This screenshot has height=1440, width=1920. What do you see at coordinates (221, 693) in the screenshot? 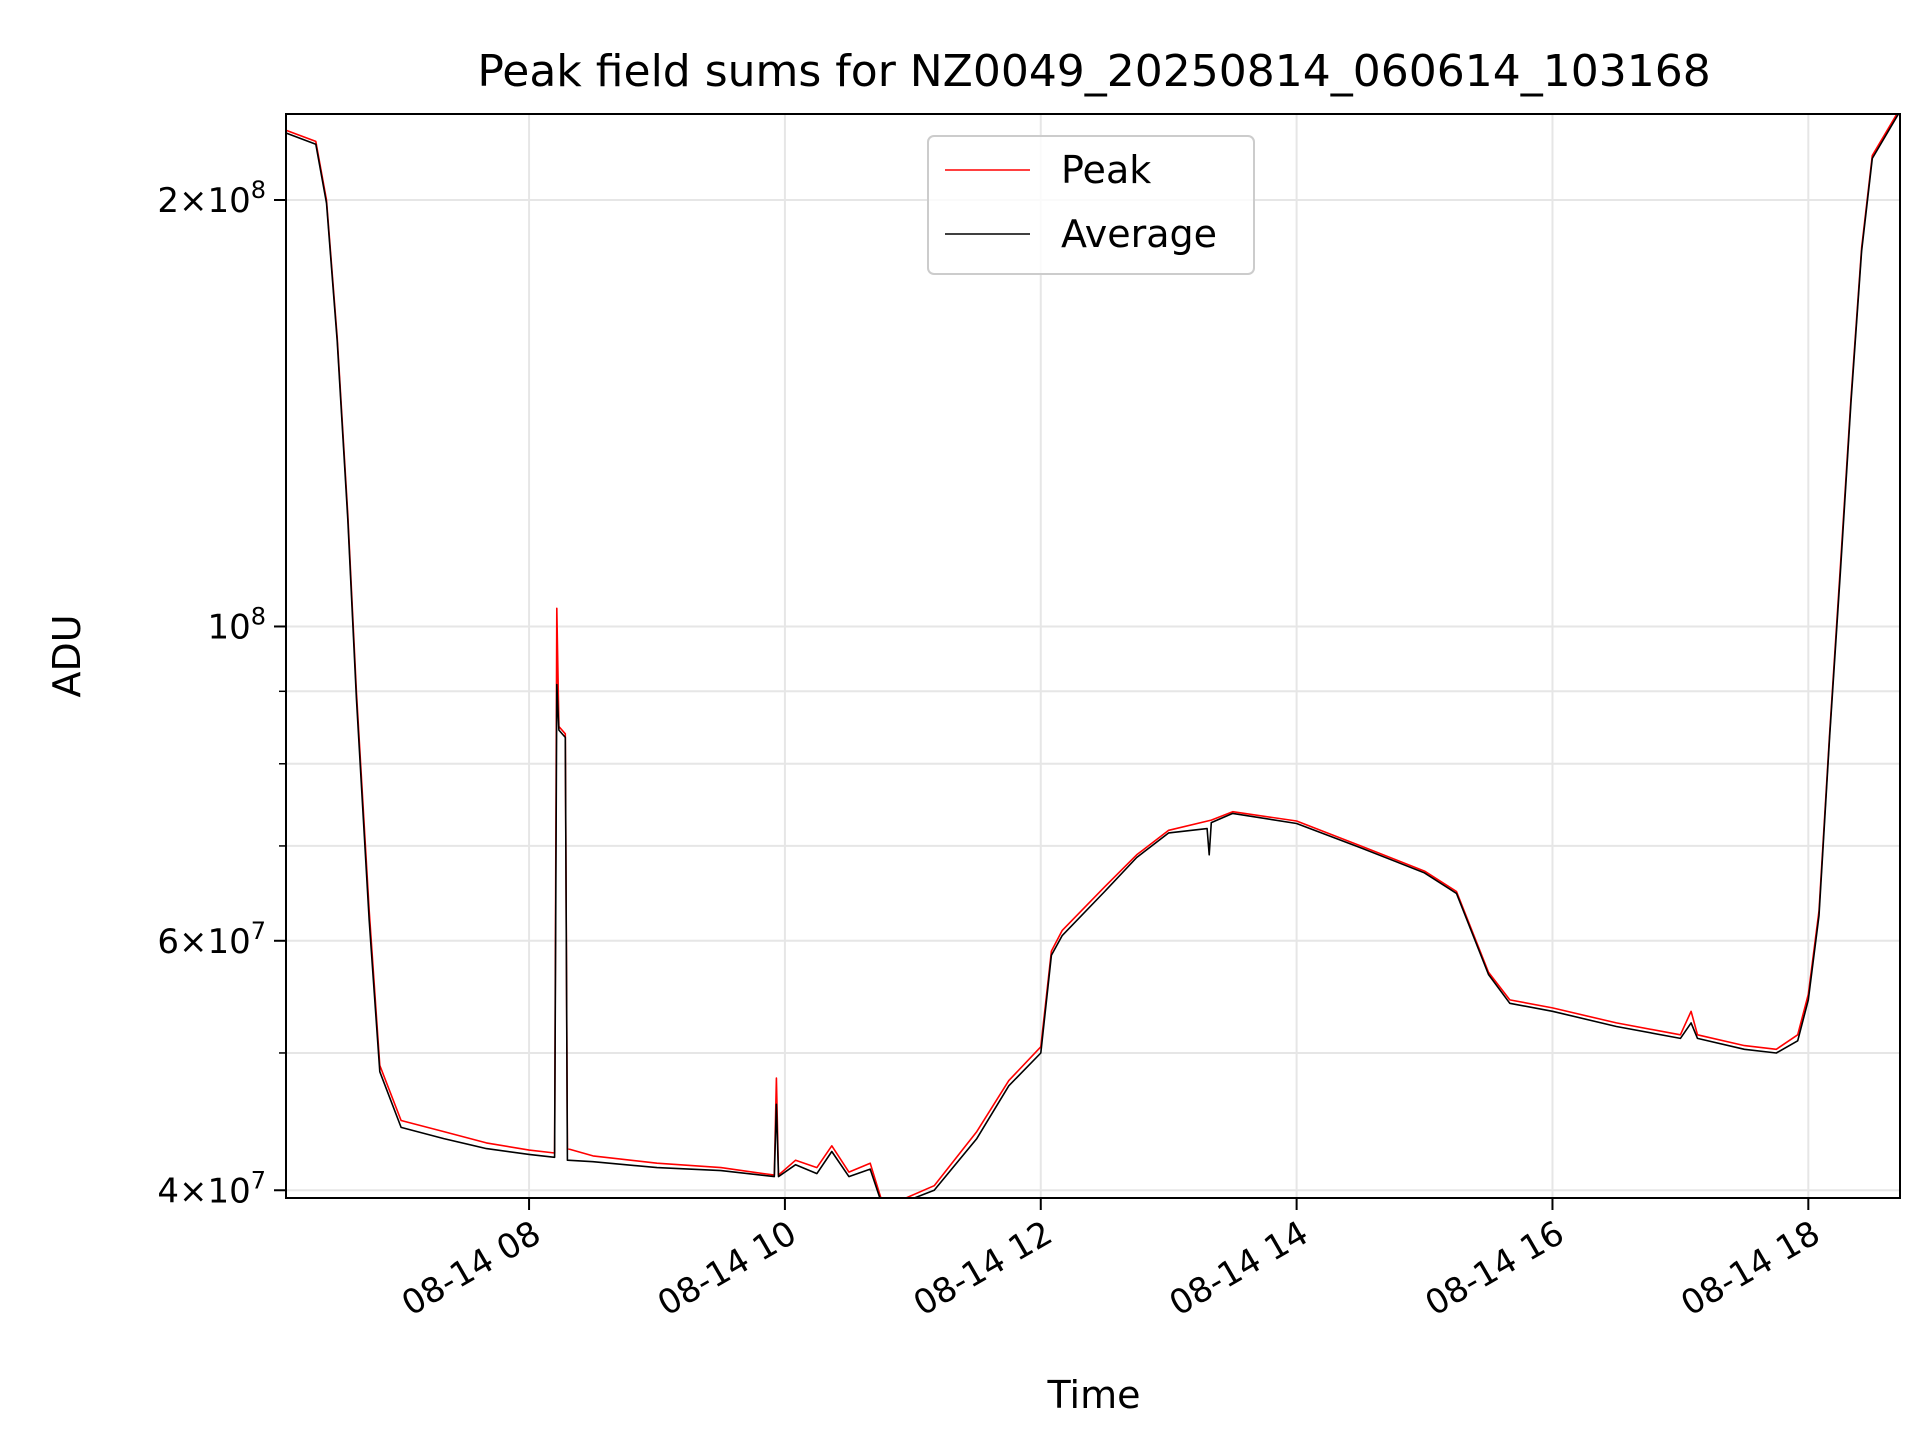
I see `y-axis-ticks: 4×107 6×107 108 2×108` at bounding box center [221, 693].